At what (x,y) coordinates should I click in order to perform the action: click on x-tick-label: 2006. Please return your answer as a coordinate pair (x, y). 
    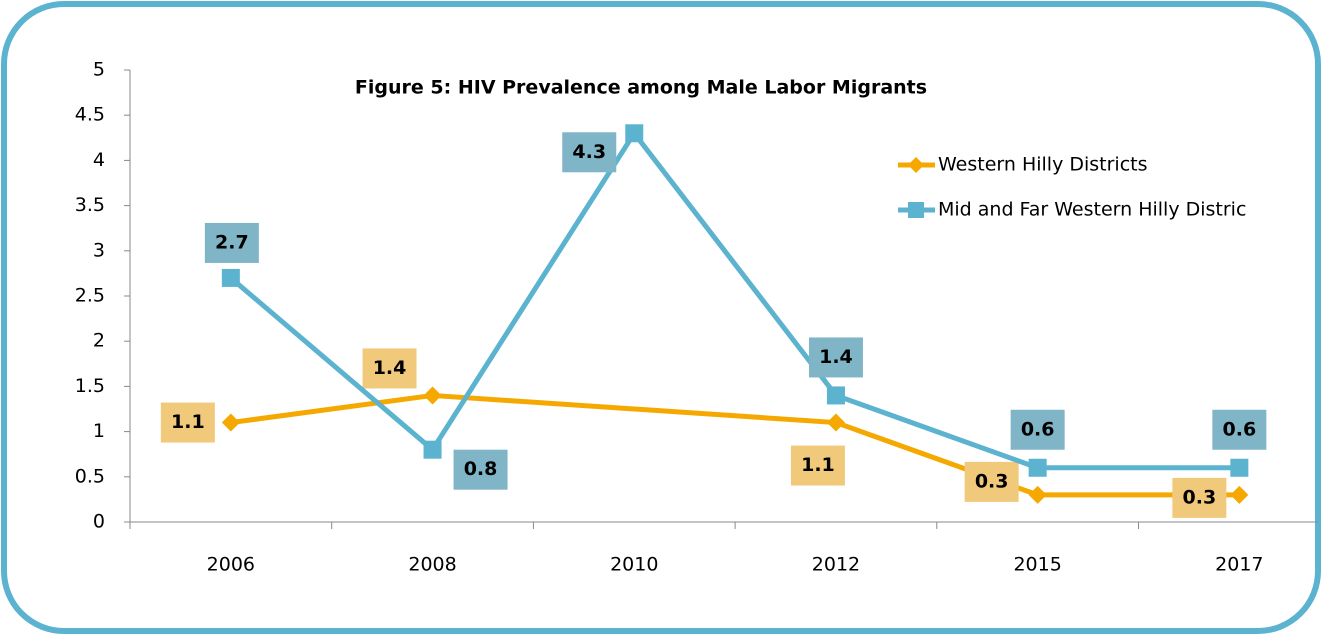
    Looking at the image, I should click on (231, 565).